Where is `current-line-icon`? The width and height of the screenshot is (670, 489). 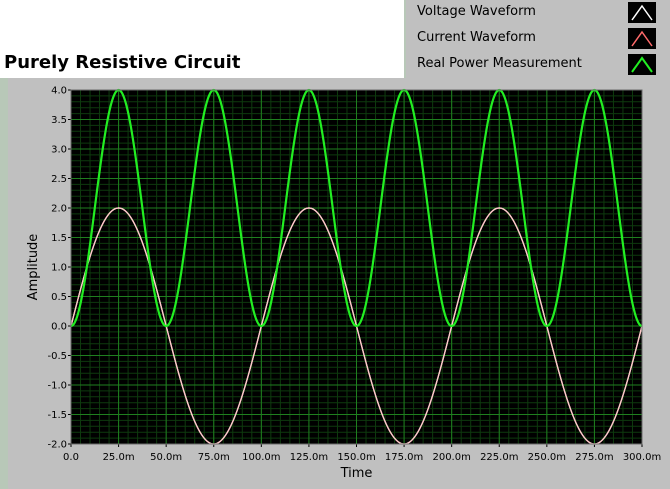 current-line-icon is located at coordinates (642, 38).